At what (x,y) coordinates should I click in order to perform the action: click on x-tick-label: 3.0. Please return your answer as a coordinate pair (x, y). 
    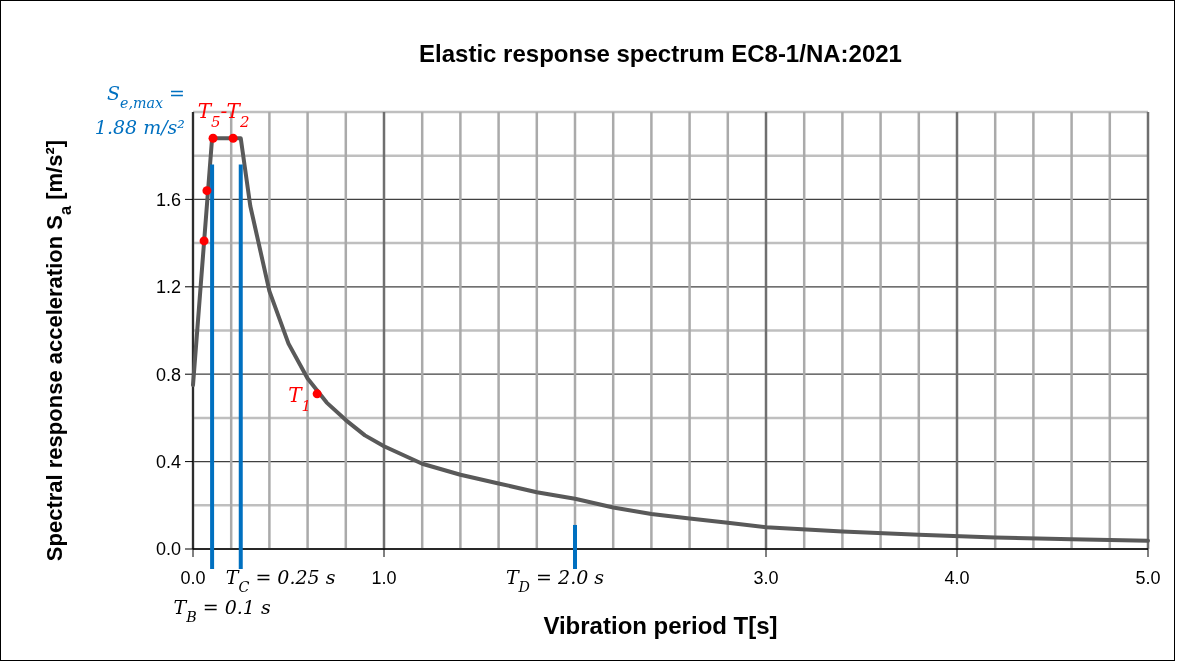
    Looking at the image, I should click on (766, 578).